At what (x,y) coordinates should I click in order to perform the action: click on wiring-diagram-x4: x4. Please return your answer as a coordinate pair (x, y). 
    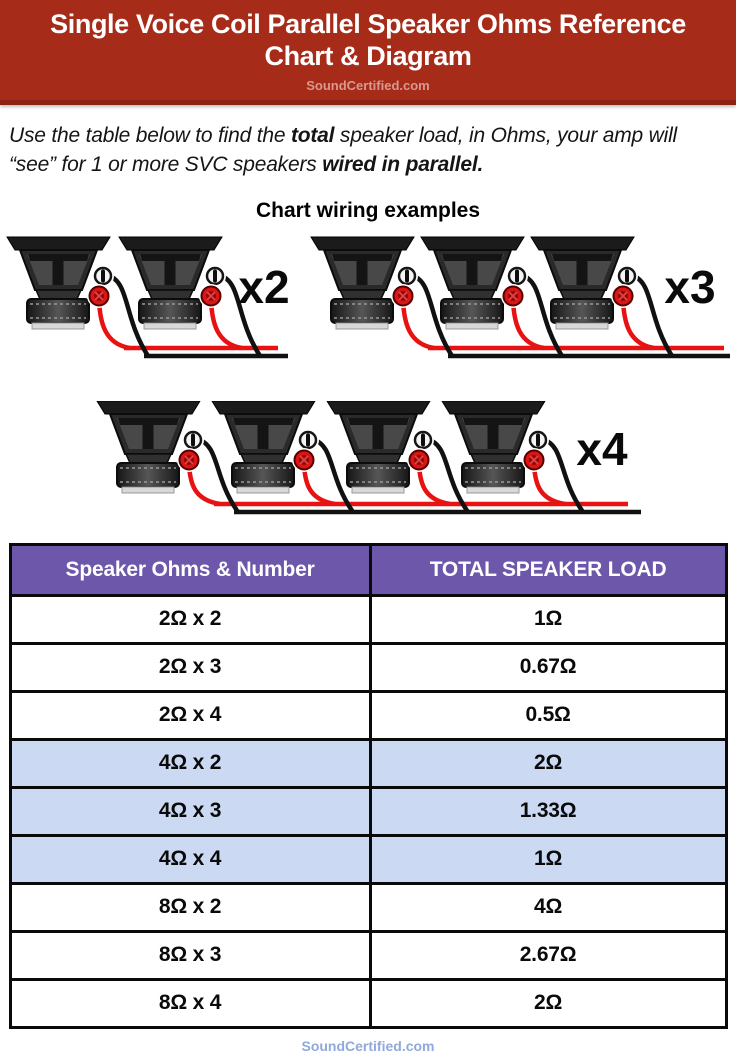
    Looking at the image, I should click on (368, 457).